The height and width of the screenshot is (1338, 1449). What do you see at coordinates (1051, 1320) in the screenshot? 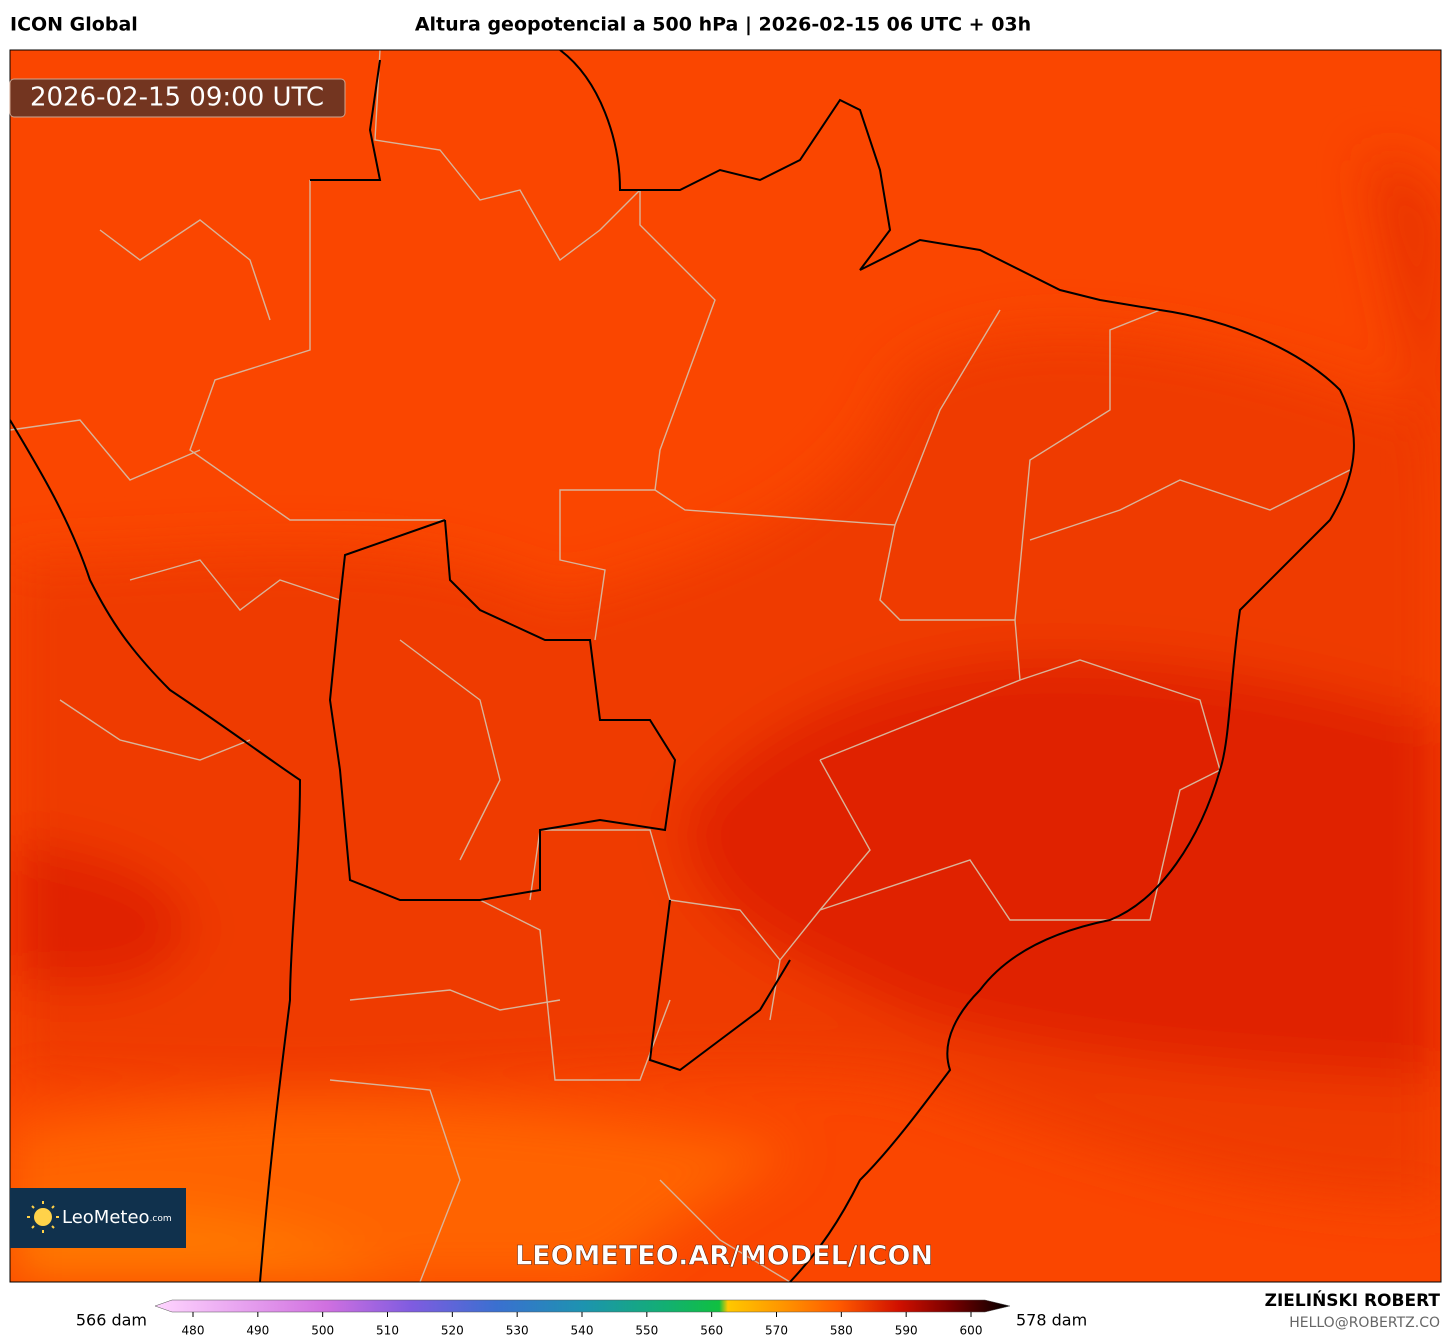
I see `colorbar-max-label: 578 dam` at bounding box center [1051, 1320].